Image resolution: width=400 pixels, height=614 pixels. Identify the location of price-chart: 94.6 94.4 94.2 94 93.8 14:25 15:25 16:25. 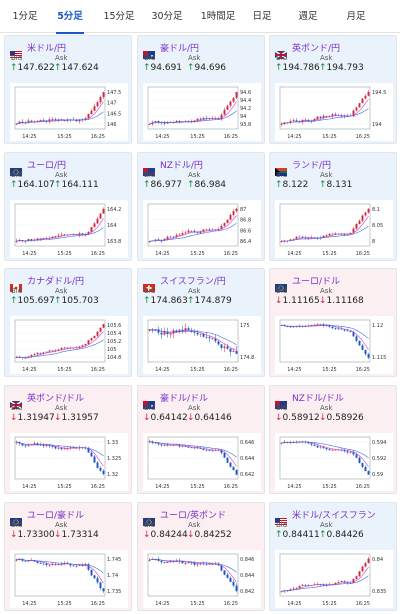
(202, 112).